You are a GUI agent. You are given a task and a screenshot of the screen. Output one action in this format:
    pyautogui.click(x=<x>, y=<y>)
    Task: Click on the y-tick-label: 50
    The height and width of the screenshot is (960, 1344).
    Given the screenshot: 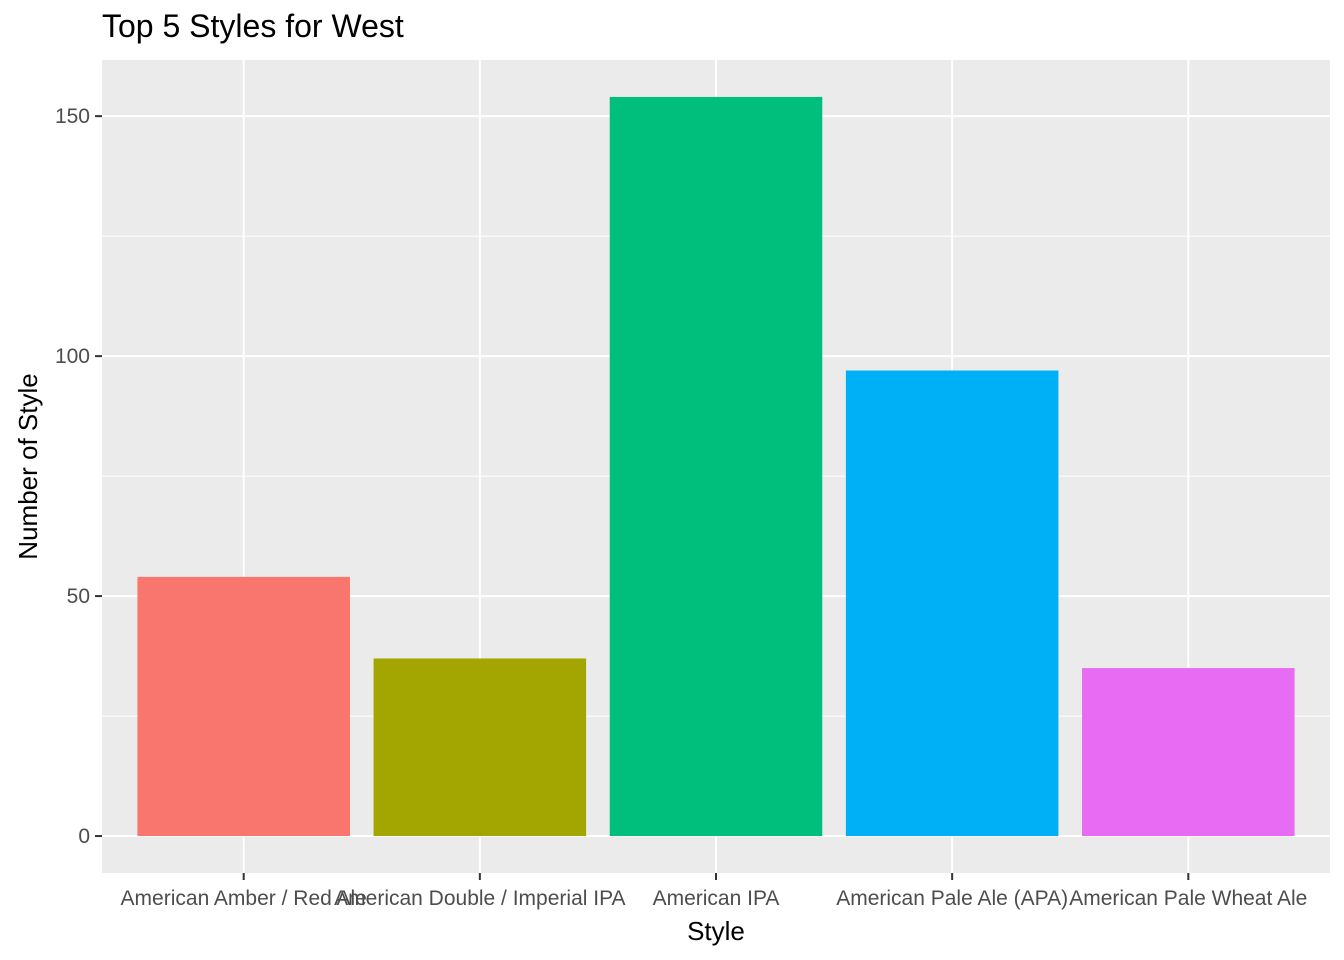 What is the action you would take?
    pyautogui.click(x=78, y=596)
    